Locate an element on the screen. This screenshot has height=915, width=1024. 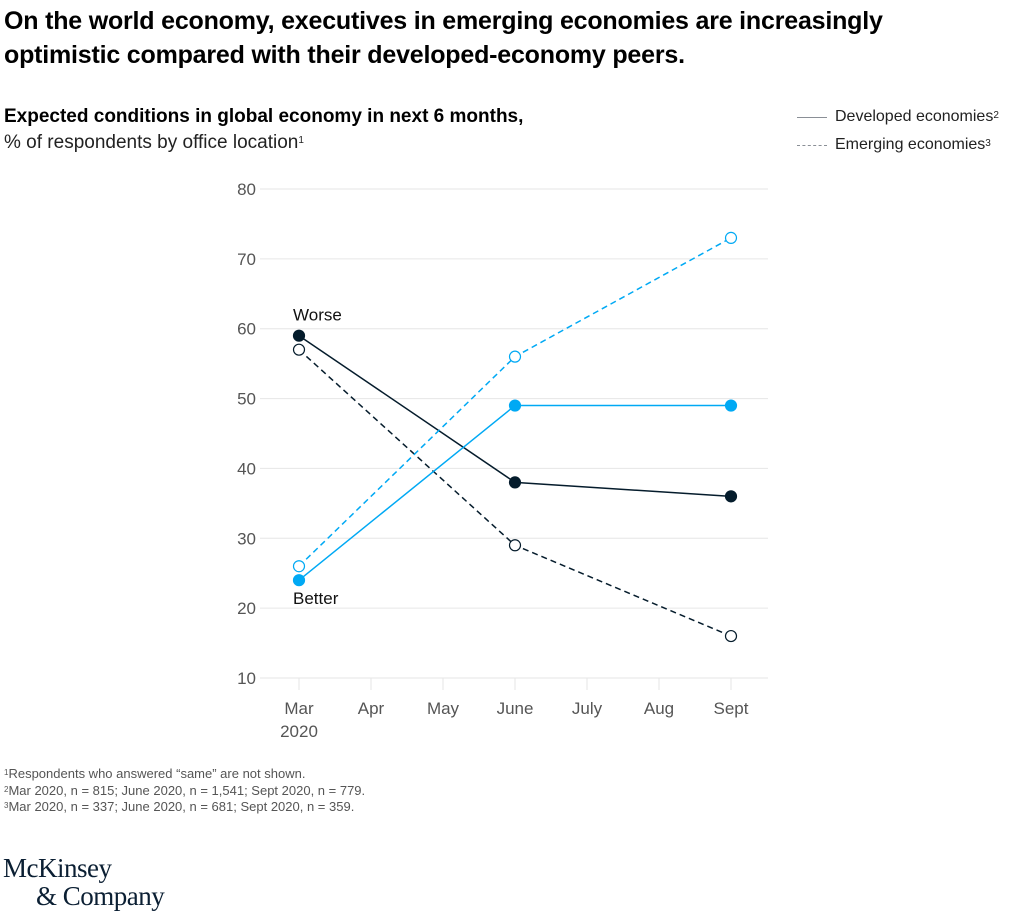
annotation-better: Better is located at coordinates (316, 598).